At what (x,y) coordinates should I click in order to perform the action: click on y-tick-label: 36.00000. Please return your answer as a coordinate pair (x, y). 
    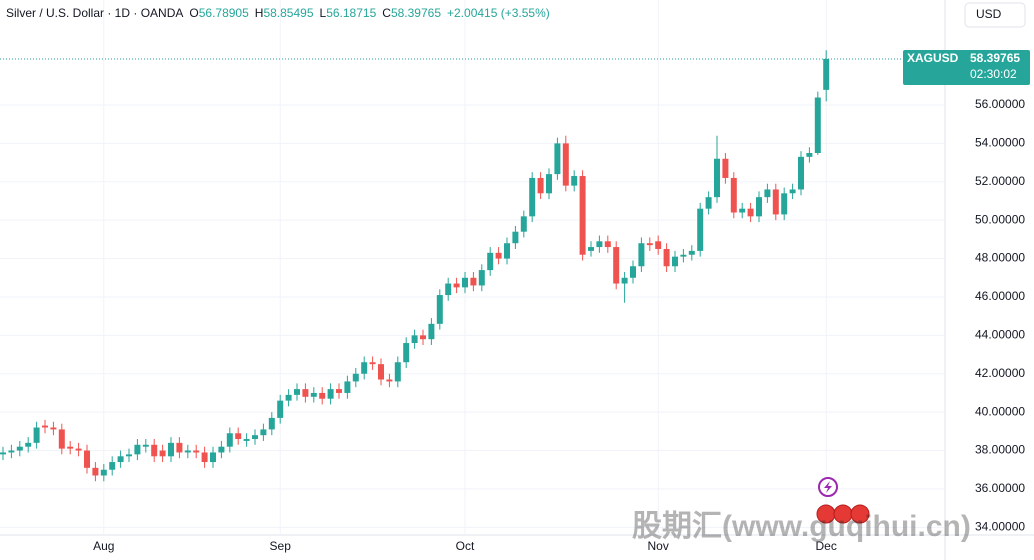
    Looking at the image, I should click on (1000, 488).